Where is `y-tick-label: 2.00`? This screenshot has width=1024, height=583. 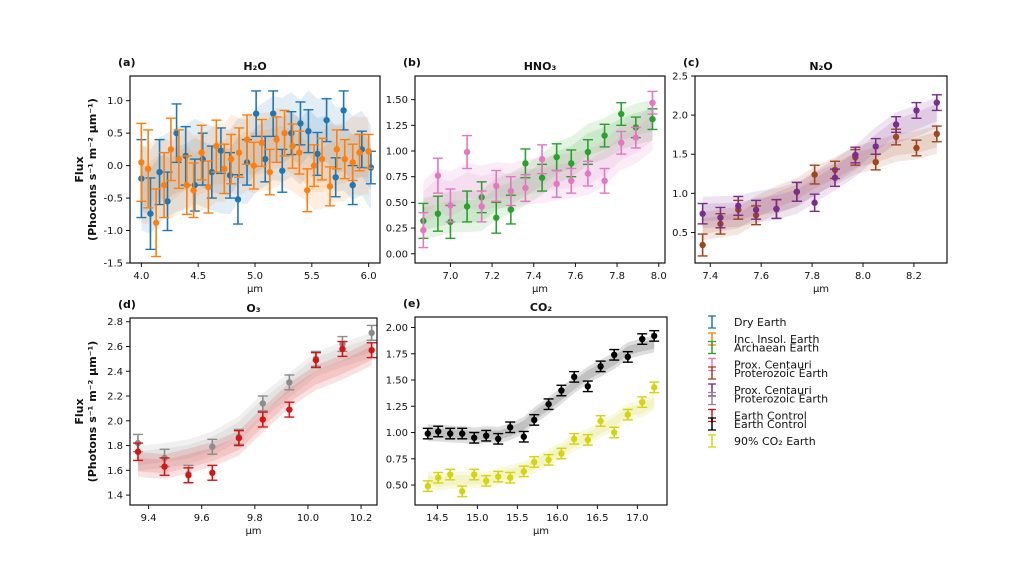 y-tick-label: 2.00 is located at coordinates (397, 328).